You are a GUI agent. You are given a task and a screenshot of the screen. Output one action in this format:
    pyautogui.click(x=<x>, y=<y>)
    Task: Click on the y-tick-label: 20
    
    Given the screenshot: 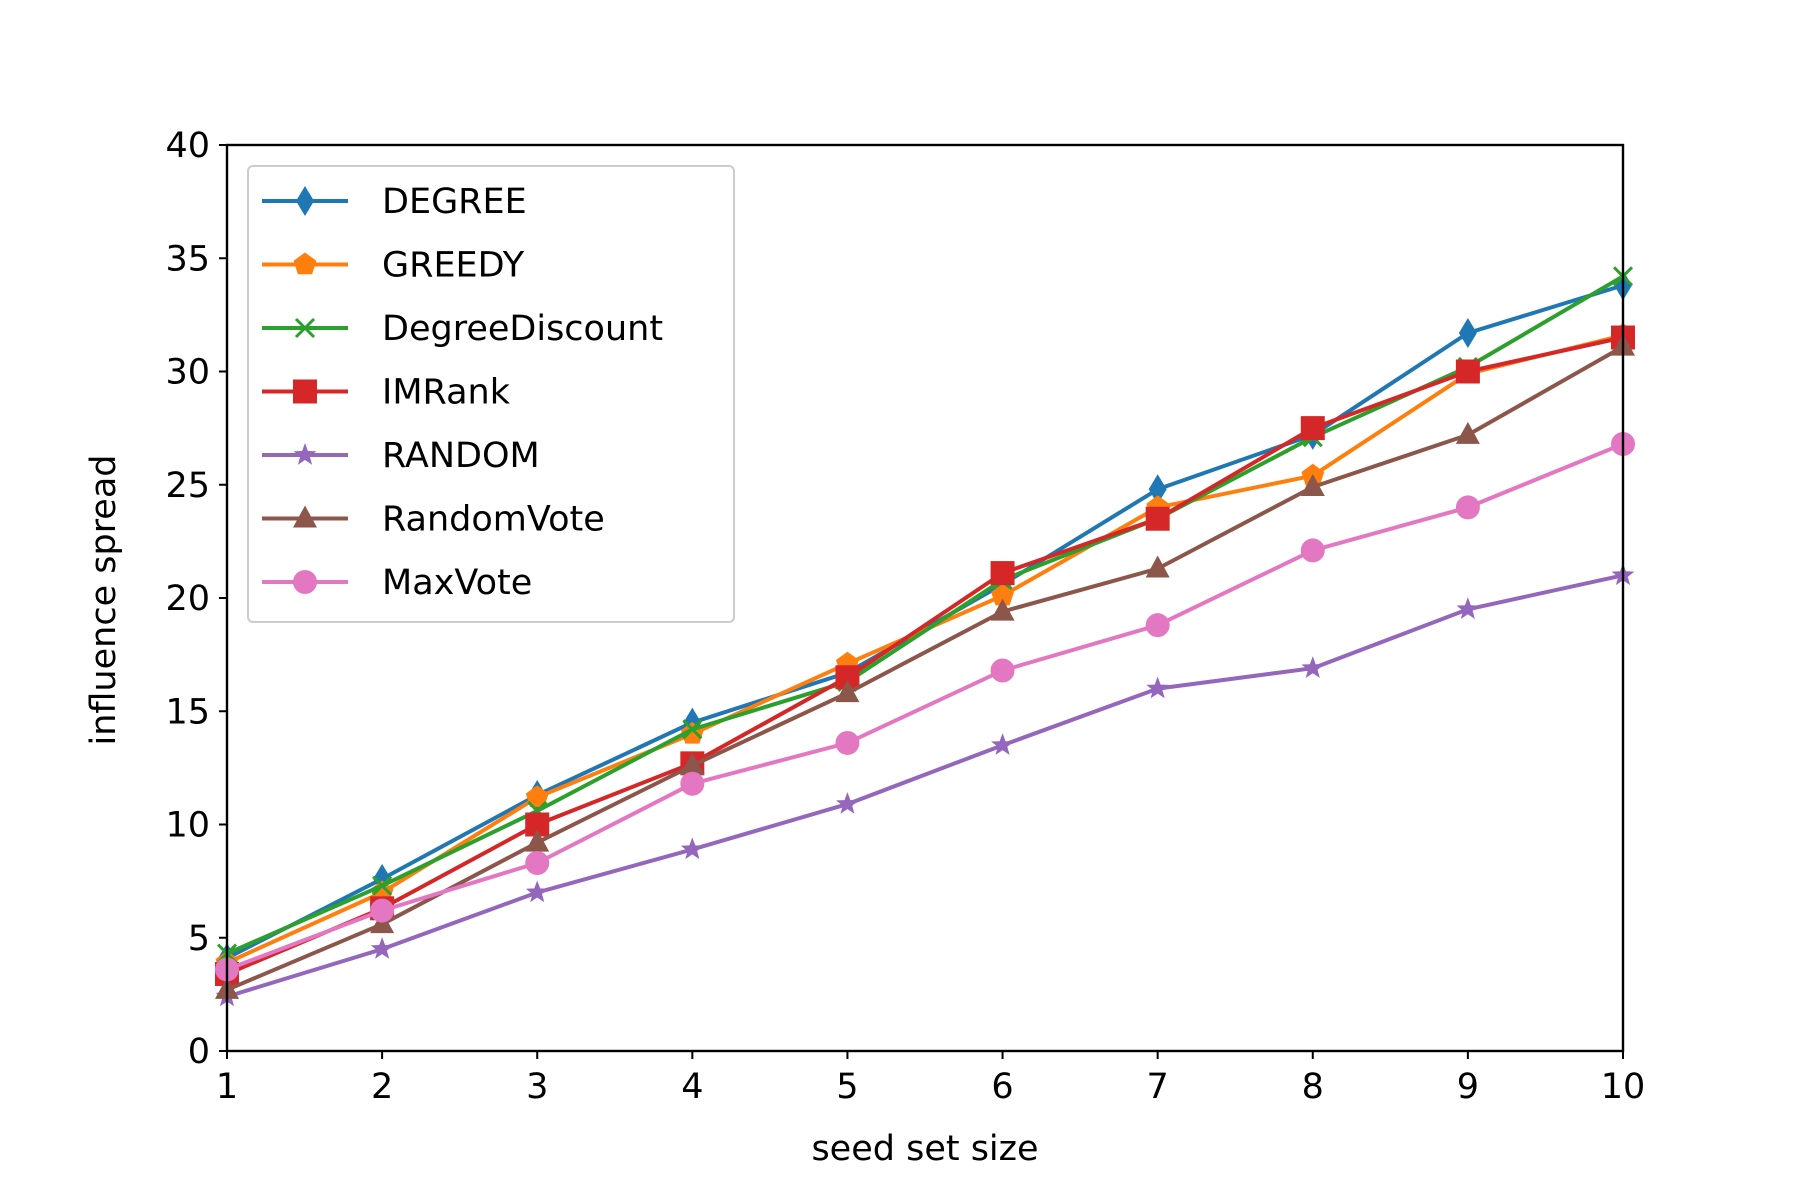 What is the action you would take?
    pyautogui.click(x=187, y=599)
    